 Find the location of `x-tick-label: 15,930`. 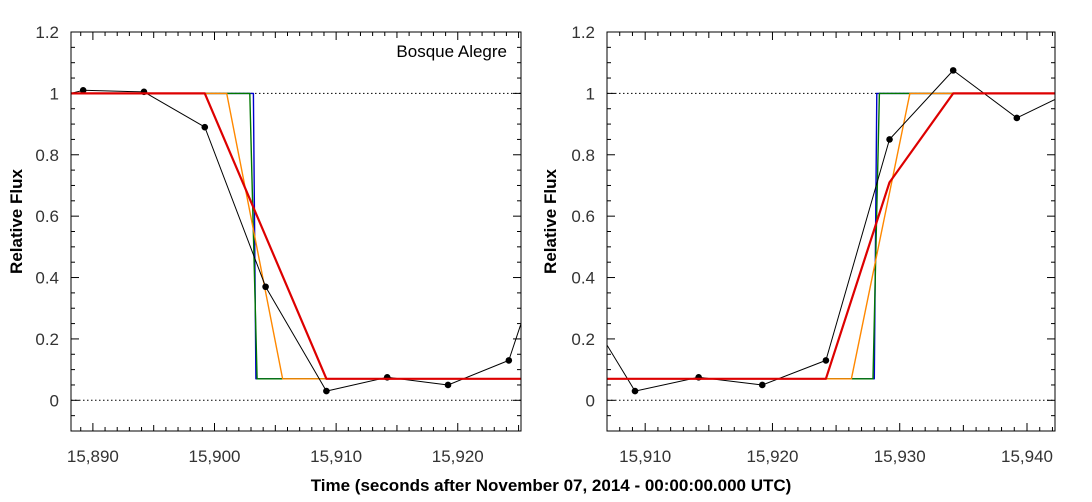

x-tick-label: 15,930 is located at coordinates (900, 456).